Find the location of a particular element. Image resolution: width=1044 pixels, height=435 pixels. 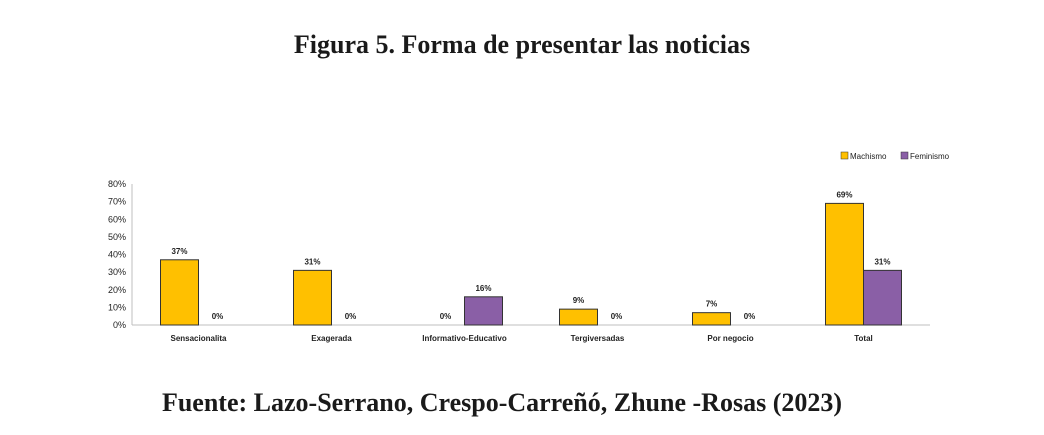

data-label: 37% is located at coordinates (179, 251).